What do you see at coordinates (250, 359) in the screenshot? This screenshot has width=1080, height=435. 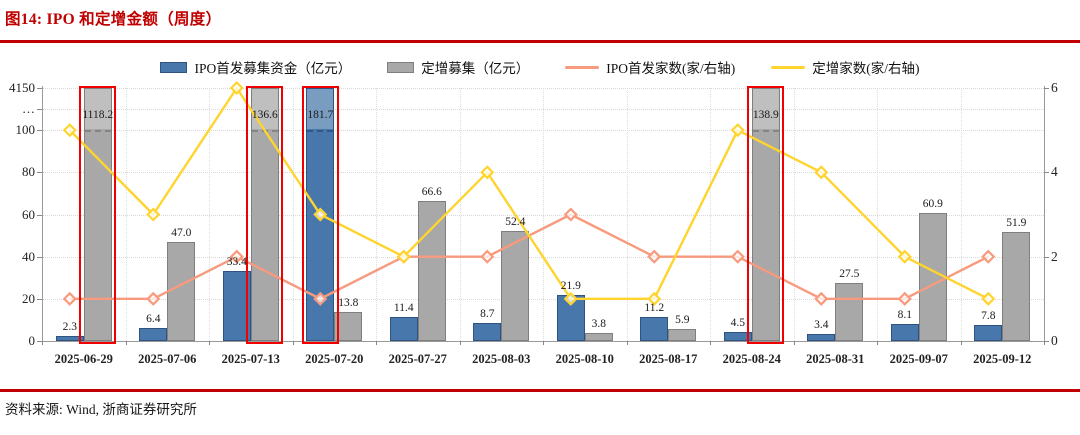 I see `x-axis-label: 2025-07-13` at bounding box center [250, 359].